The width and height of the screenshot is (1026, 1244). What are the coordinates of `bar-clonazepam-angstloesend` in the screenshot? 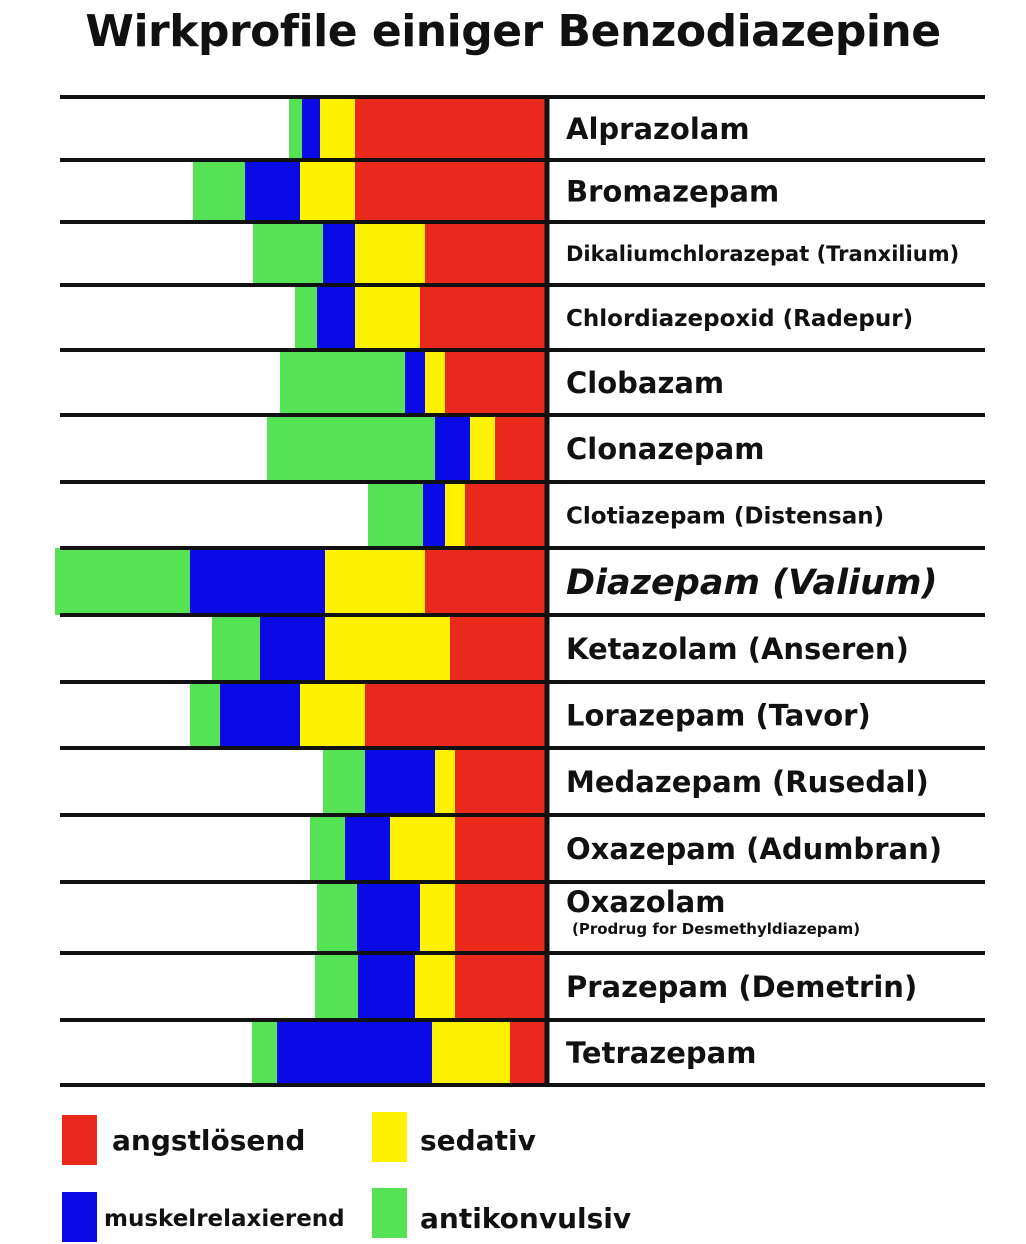 It's located at (520, 448).